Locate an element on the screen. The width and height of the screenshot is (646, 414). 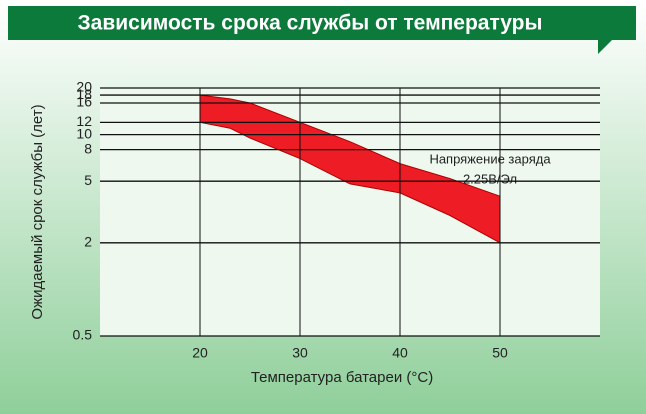
annotation: 2.25В/Эл is located at coordinates (490, 178).